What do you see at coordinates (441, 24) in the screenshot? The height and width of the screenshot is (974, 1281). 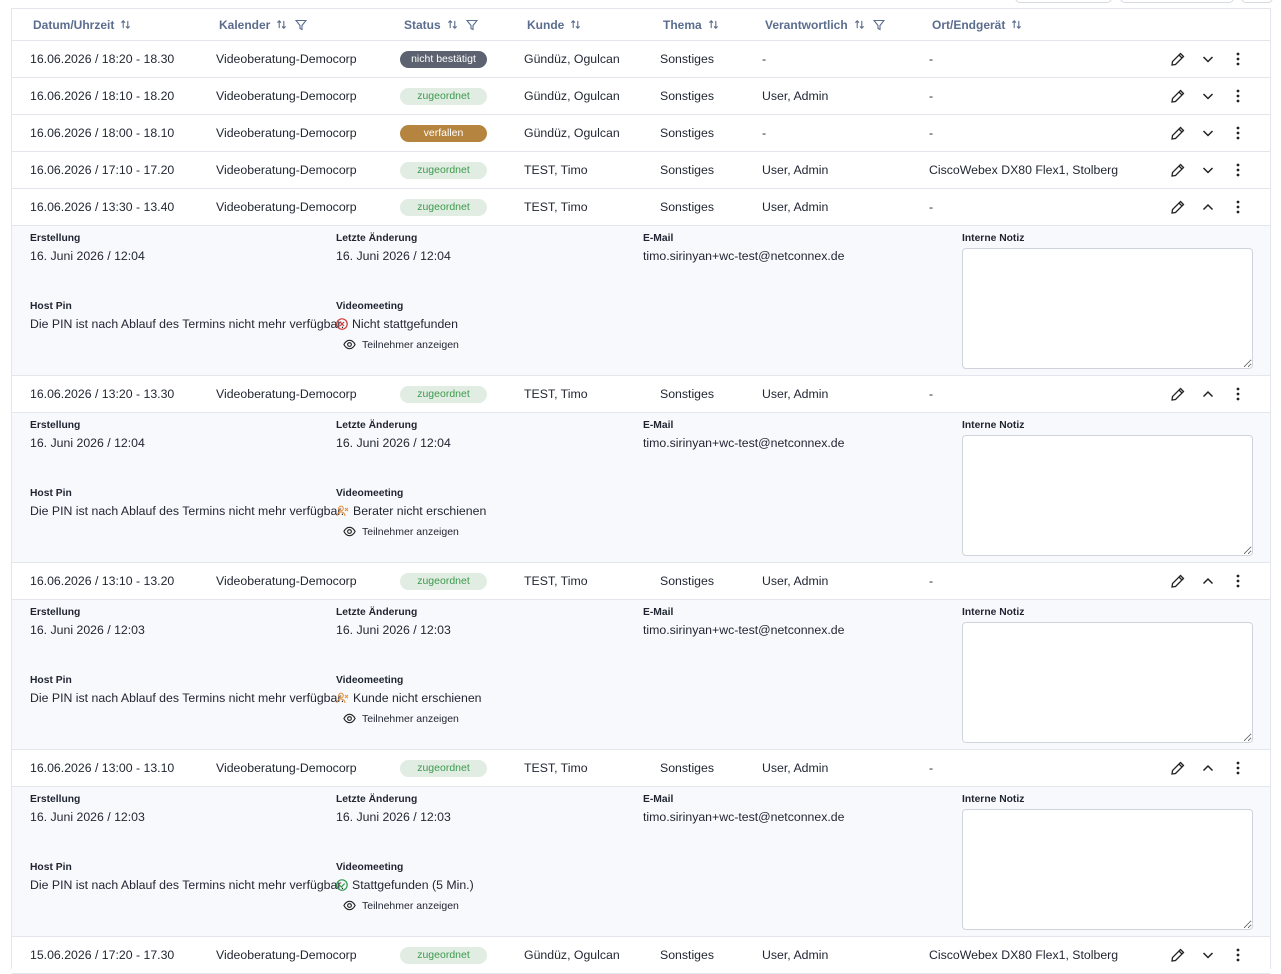 I see `column-header: Status` at bounding box center [441, 24].